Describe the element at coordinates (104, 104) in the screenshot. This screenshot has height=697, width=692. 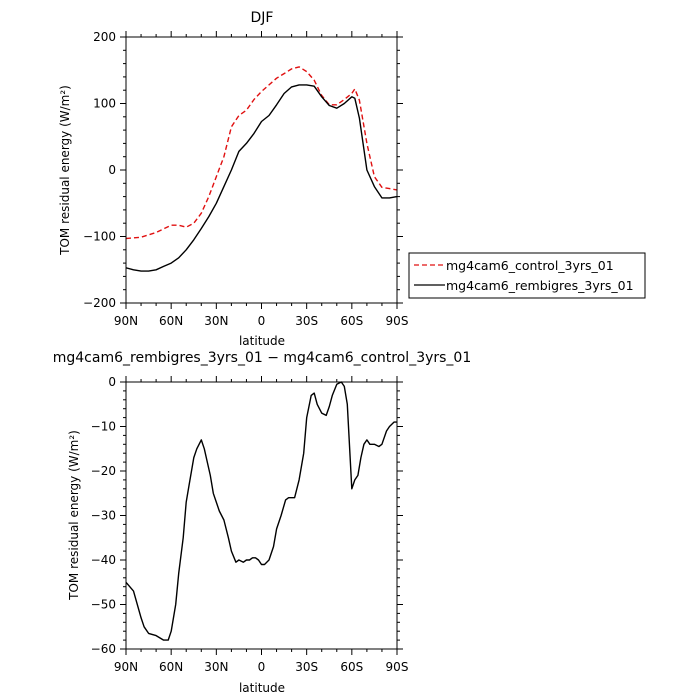
I see `y-tick-label: 100` at that location.